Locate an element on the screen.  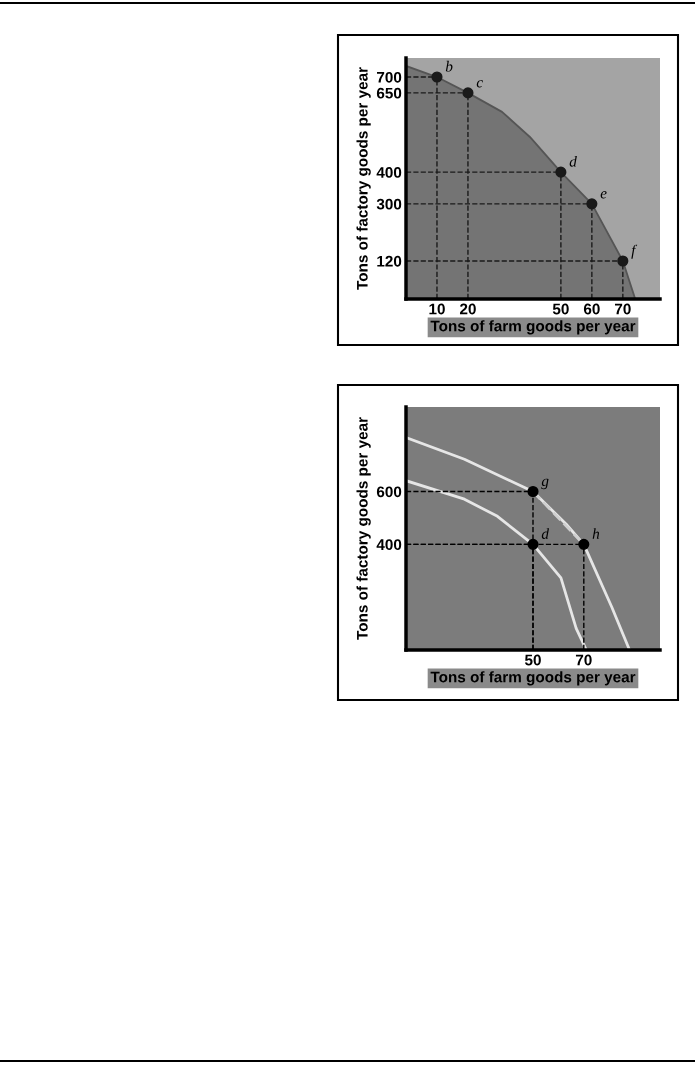
annotation: g is located at coordinates (545, 484).